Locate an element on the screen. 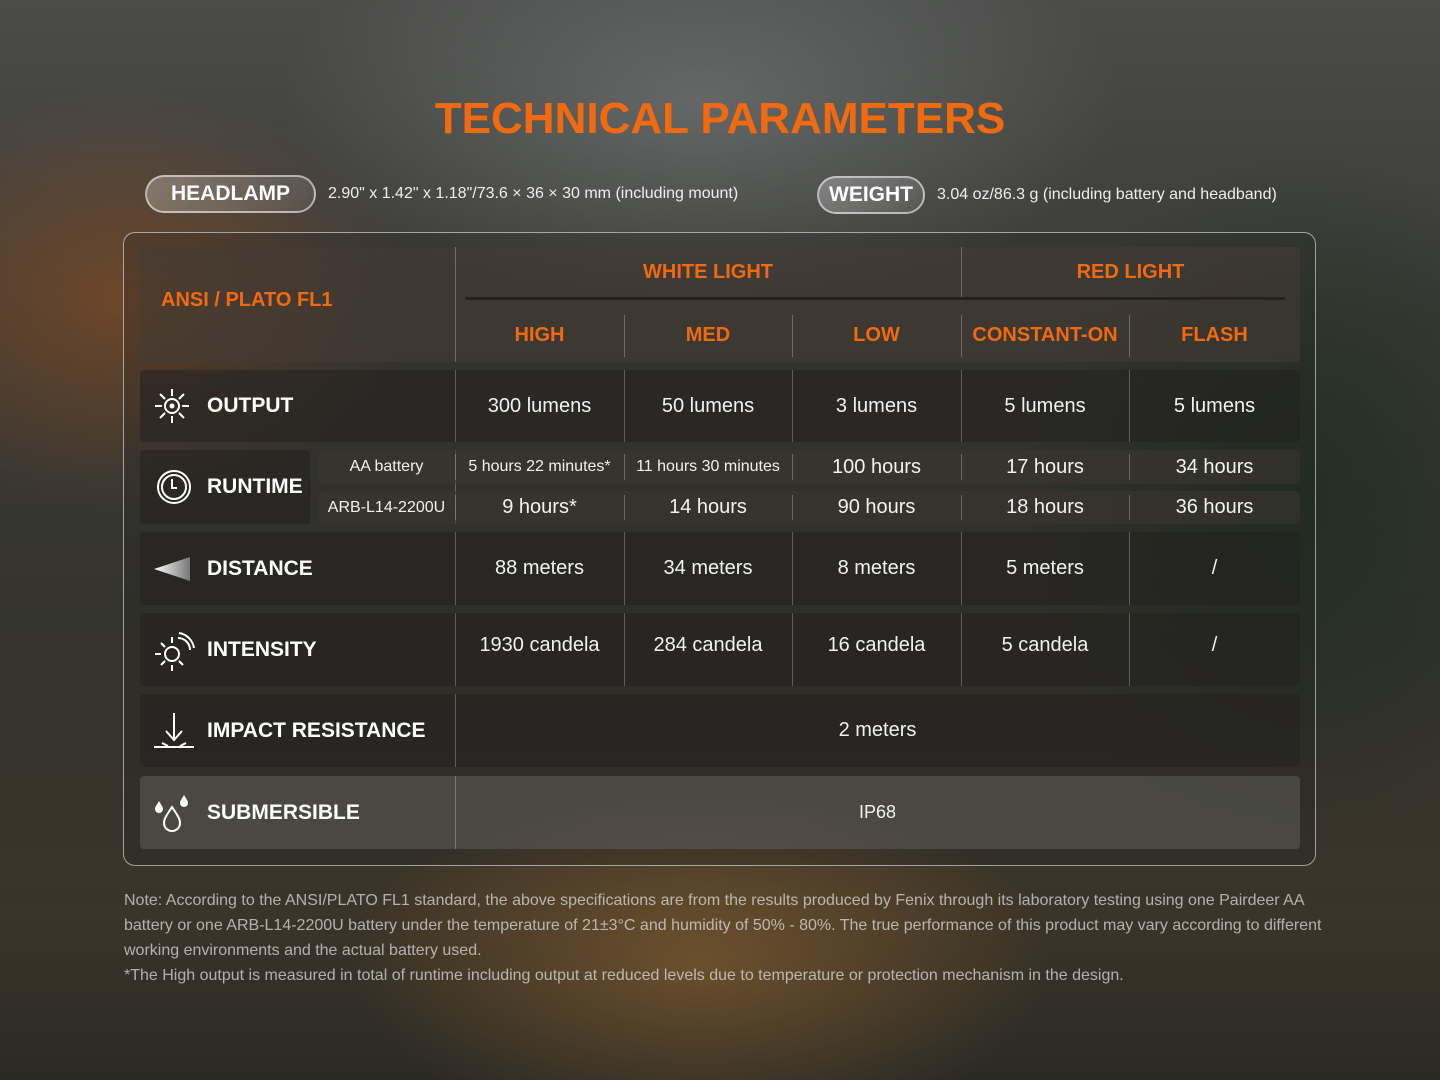 This screenshot has width=1440, height=1080. output-value-high: 300 lumens is located at coordinates (539, 405).